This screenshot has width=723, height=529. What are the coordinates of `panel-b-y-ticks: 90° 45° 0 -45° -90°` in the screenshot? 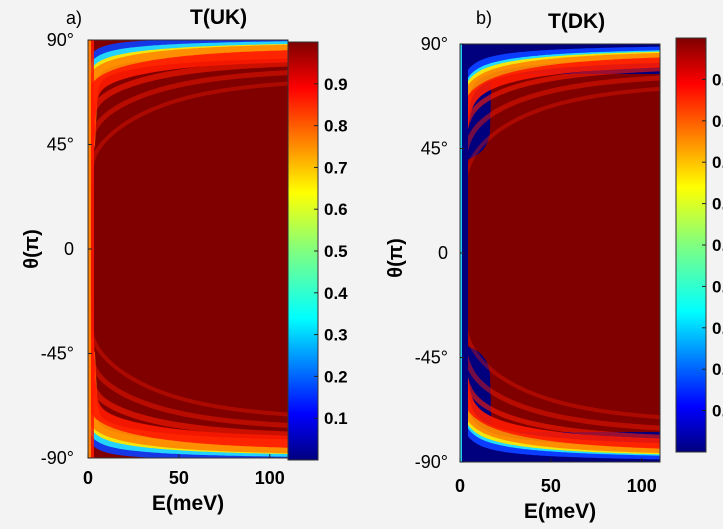 It's located at (439, 253).